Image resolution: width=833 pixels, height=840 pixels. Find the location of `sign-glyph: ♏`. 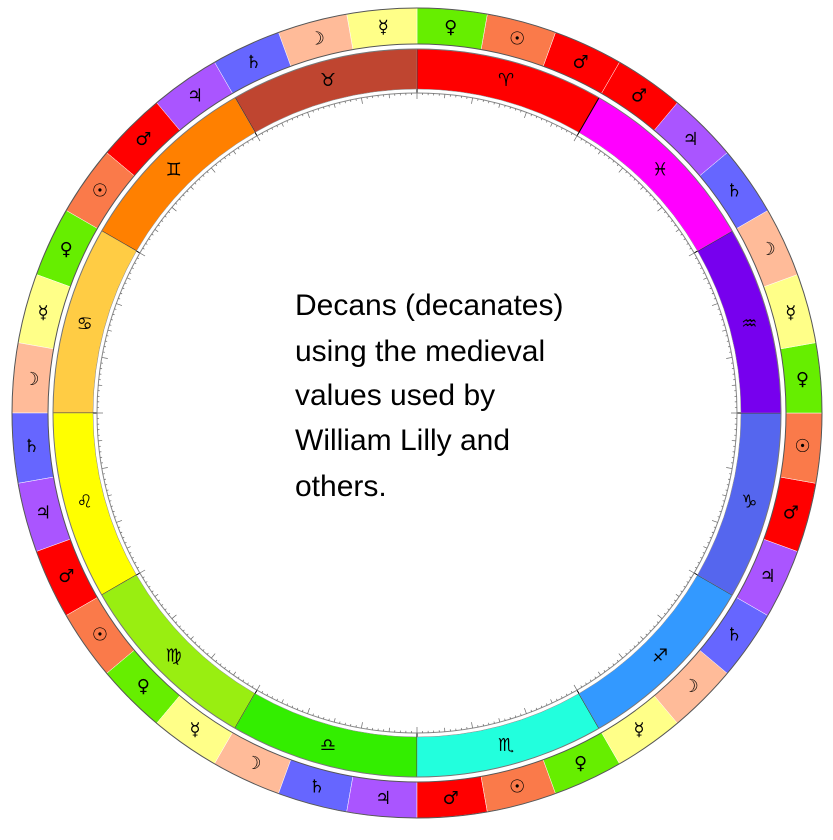

sign-glyph: ♏ is located at coordinates (506, 745).